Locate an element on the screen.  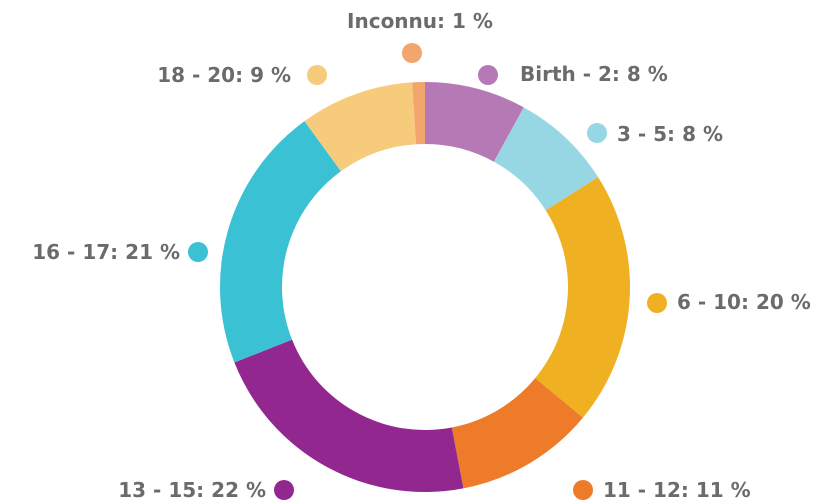
category-label: 11 - 12: is located at coordinates (646, 490).